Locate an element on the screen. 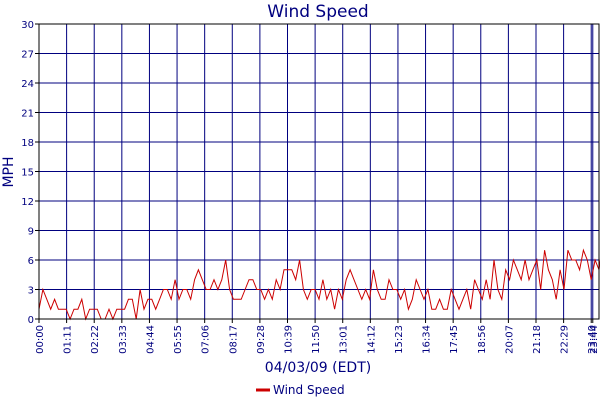  x-tick-label: 11:50 is located at coordinates (316, 339).